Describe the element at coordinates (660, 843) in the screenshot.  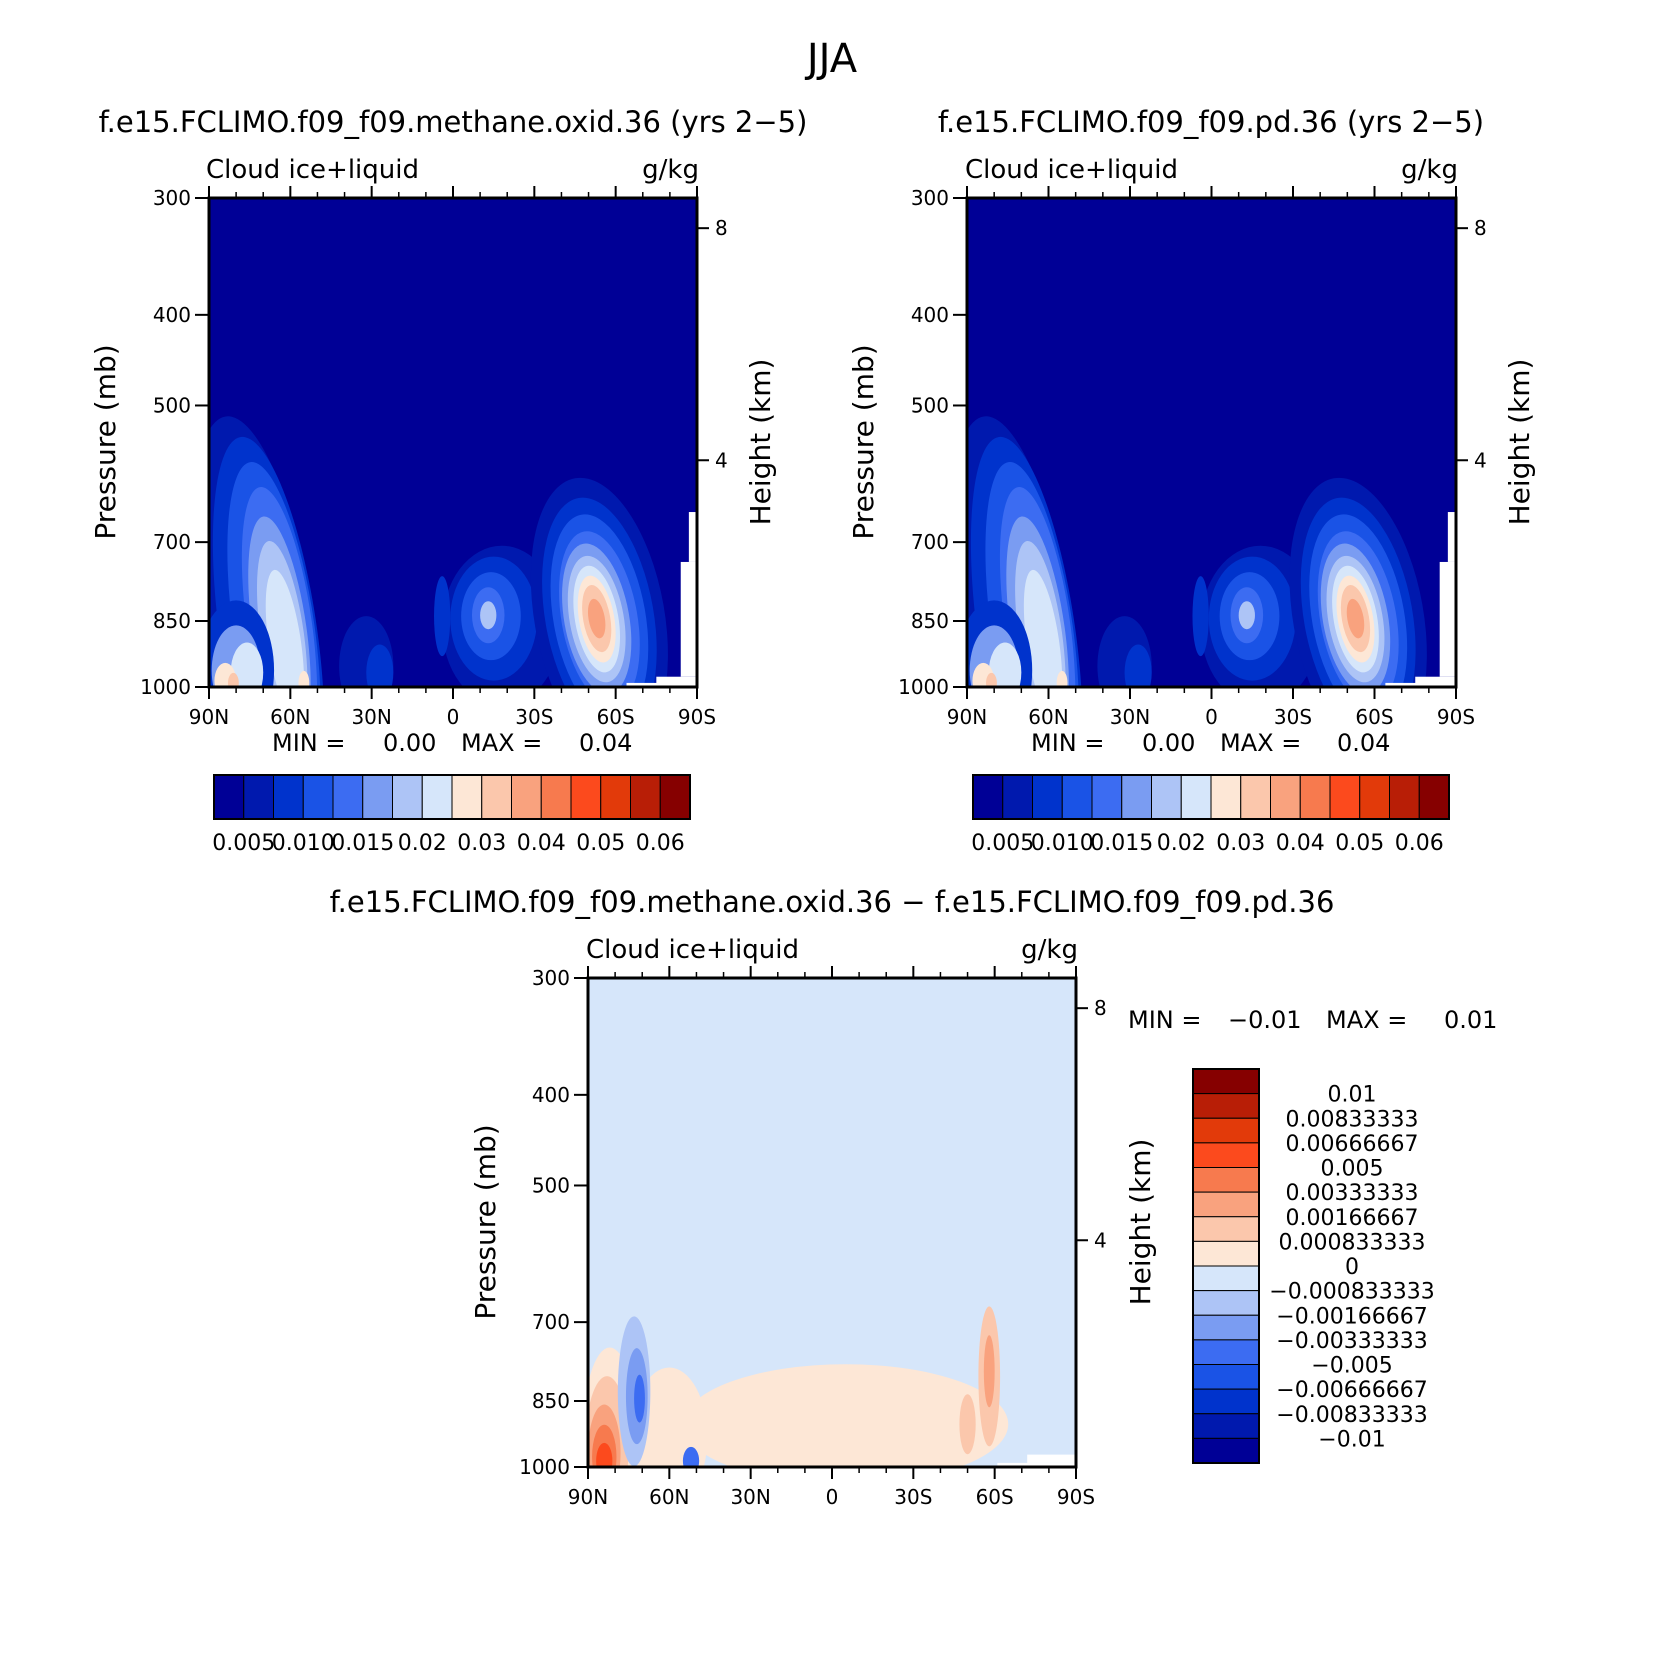
I see `colorbar-label: 0.06` at that location.